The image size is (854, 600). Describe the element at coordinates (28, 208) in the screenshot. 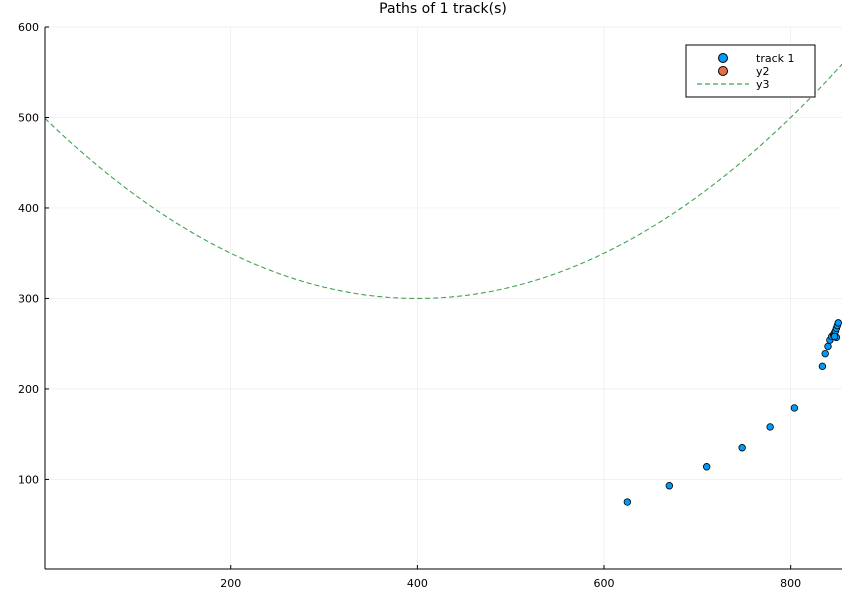

I see `y-tick-label: 400` at that location.